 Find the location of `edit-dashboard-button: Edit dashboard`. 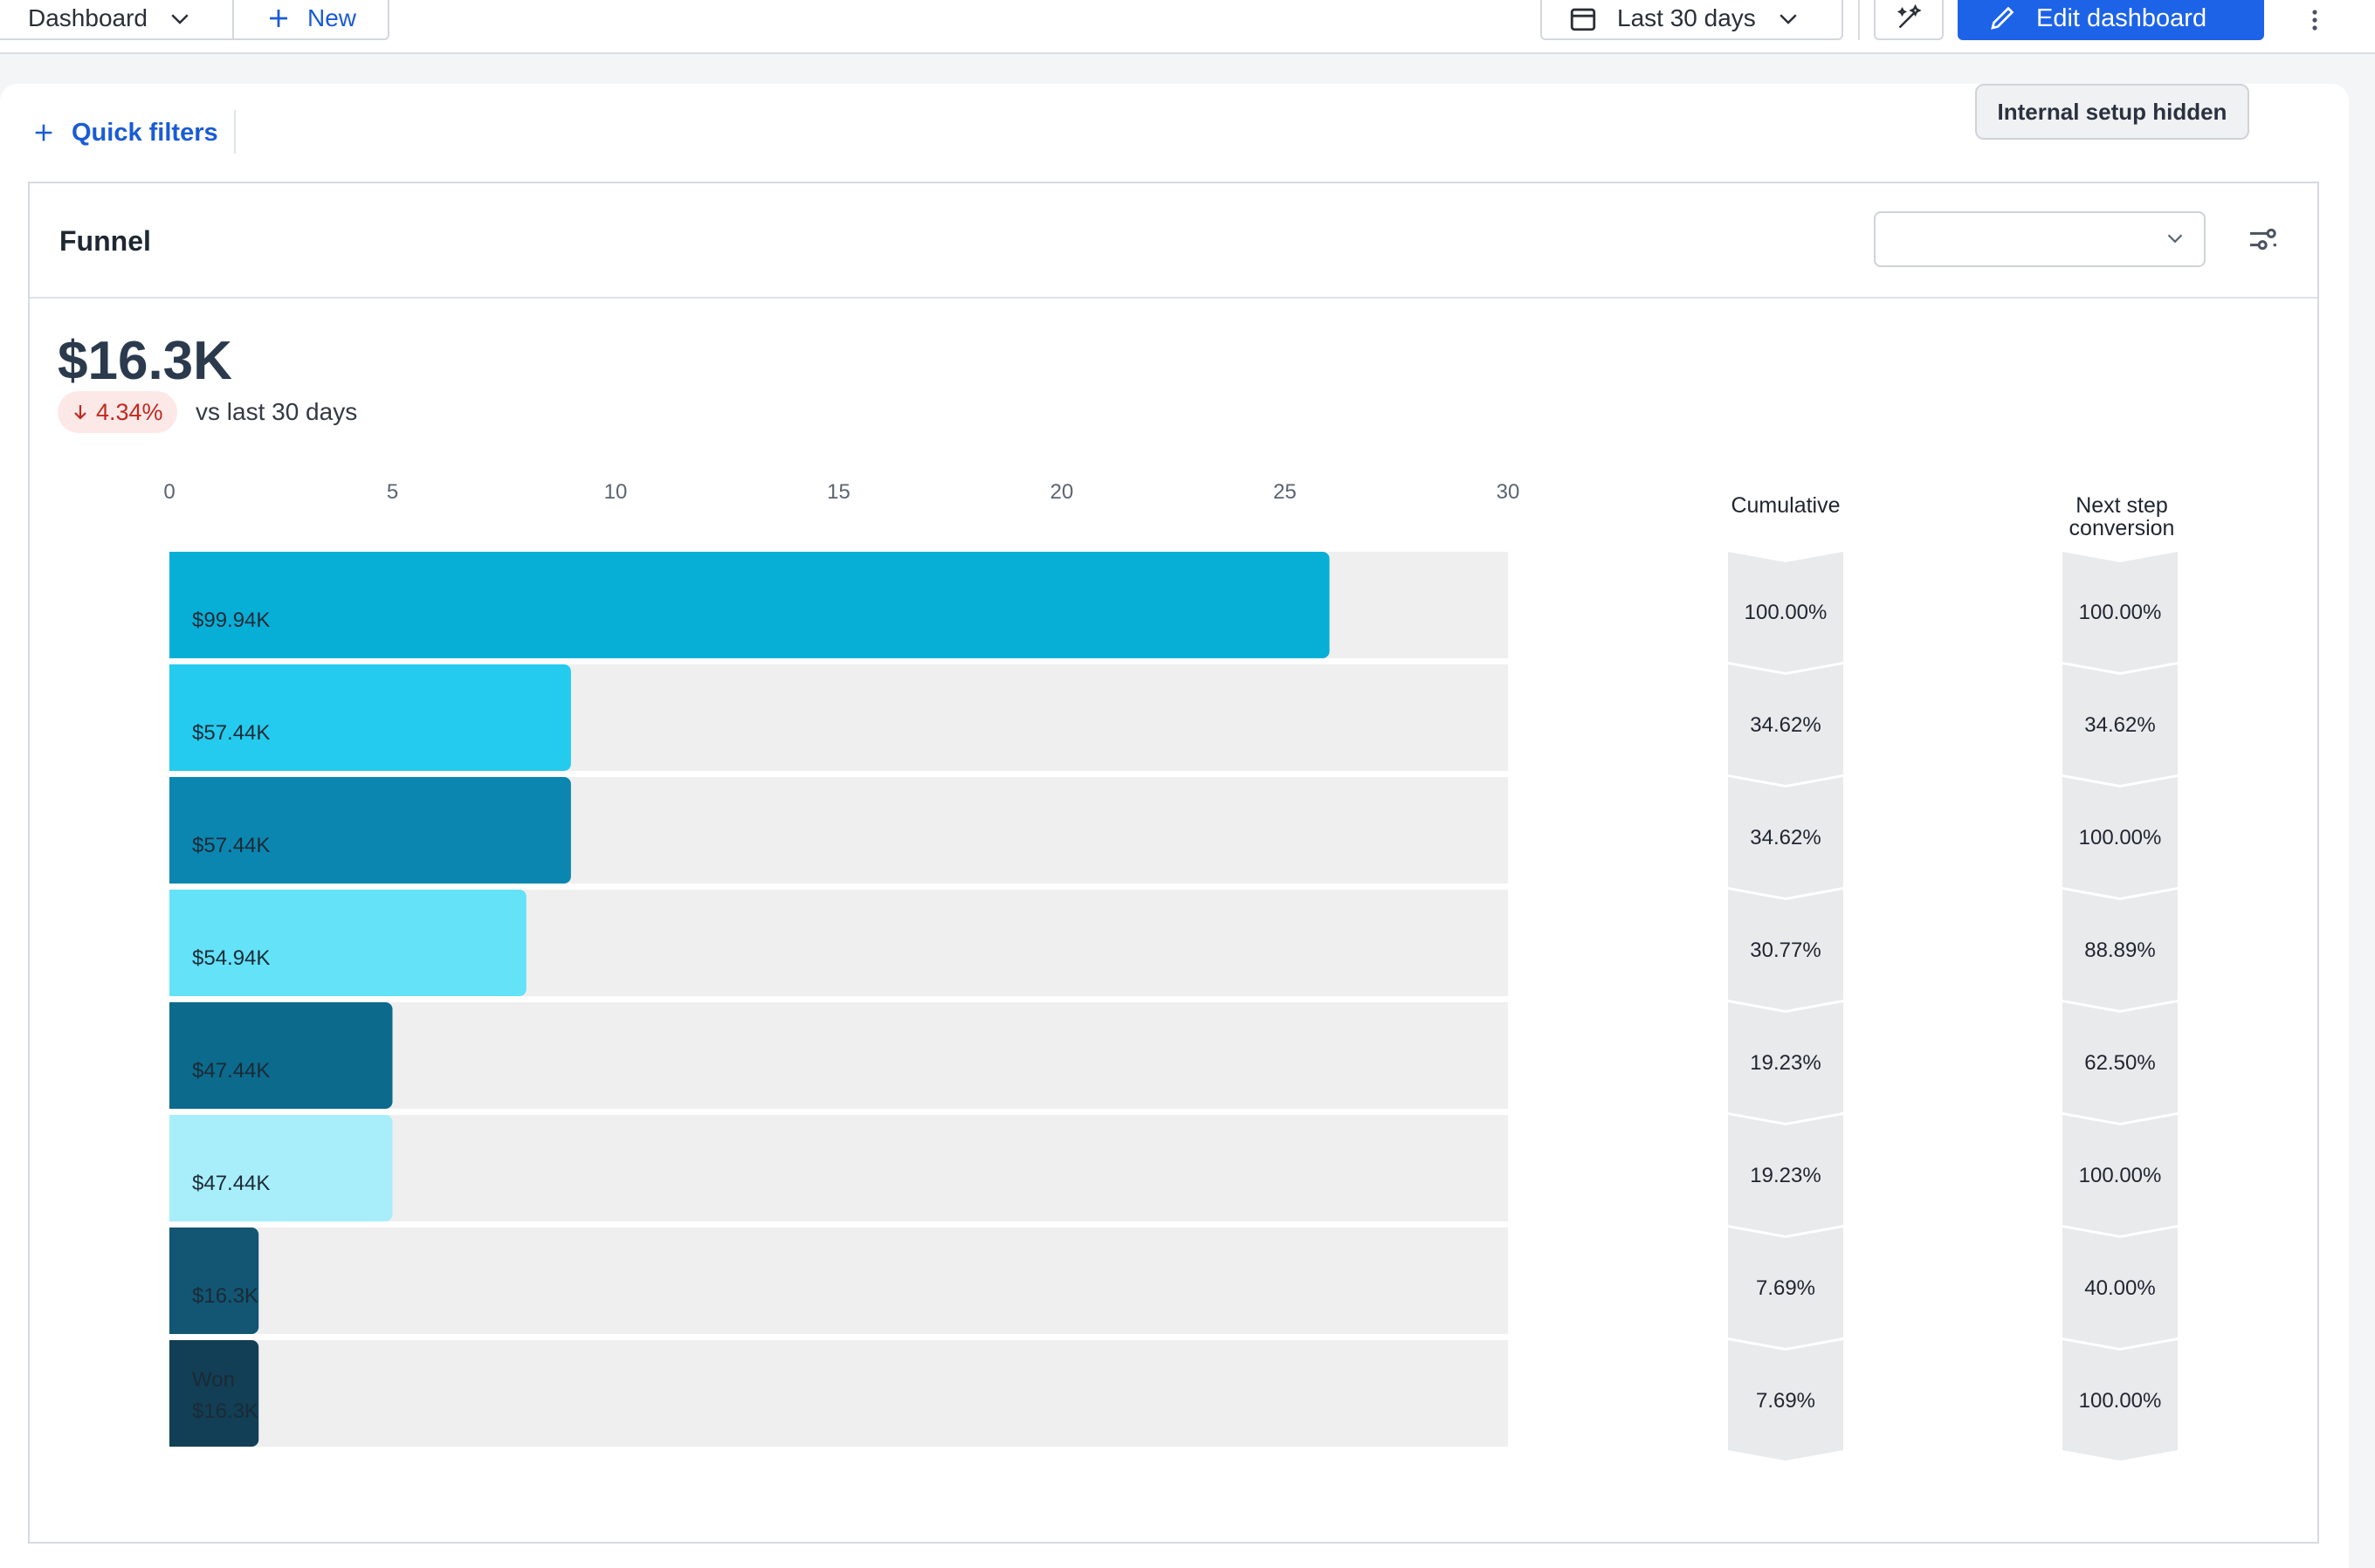

edit-dashboard-button: Edit dashboard is located at coordinates (2111, 20).